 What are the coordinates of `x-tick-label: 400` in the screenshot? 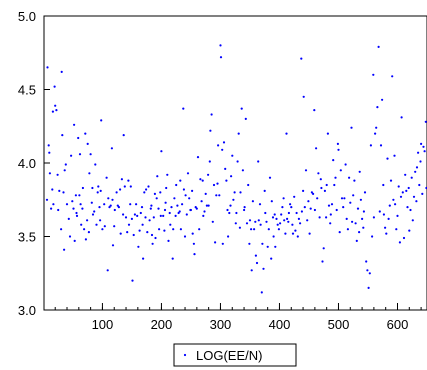 It's located at (280, 324).